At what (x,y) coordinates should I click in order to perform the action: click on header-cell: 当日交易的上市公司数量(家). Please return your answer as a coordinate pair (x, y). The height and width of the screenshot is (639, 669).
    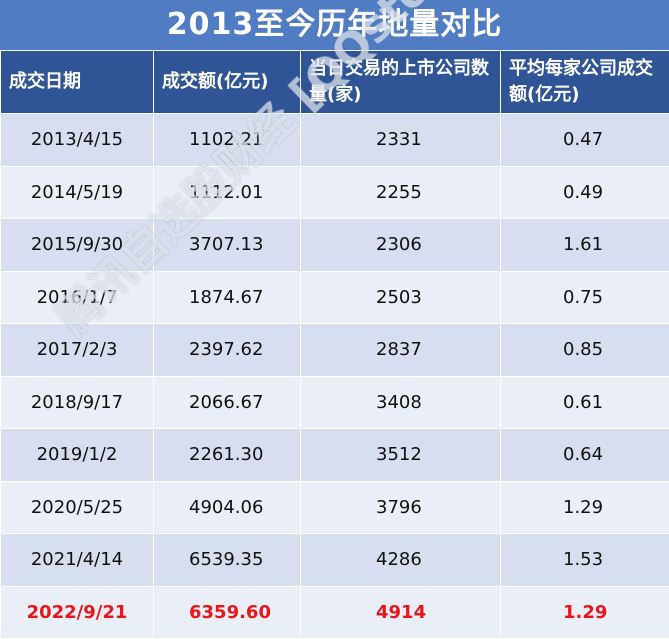
    Looking at the image, I should click on (401, 82).